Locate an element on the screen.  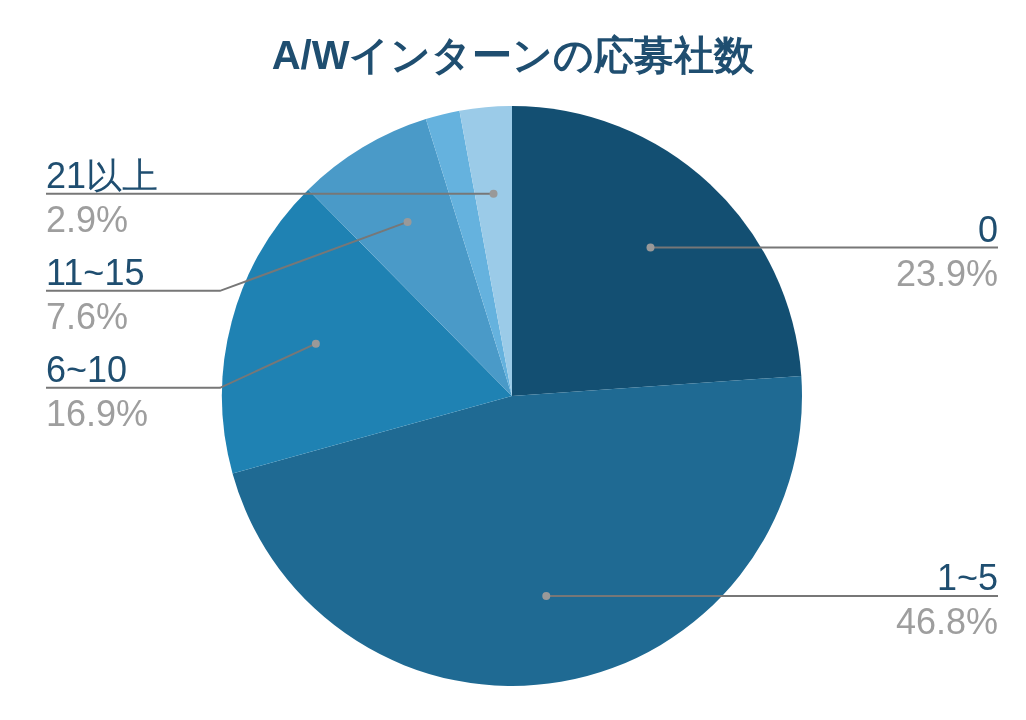
slice-label: 6~10 is located at coordinates (87, 369).